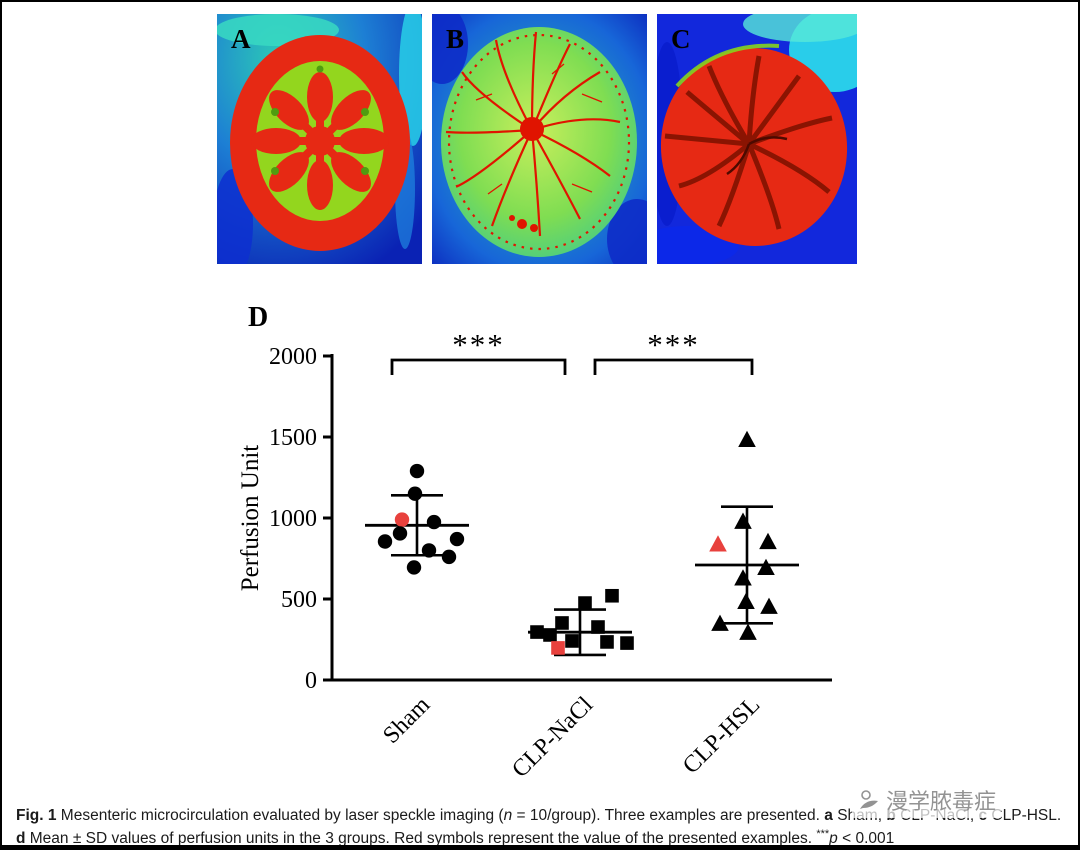  What do you see at coordinates (311, 681) in the screenshot?
I see `y-tick-label: 0` at bounding box center [311, 681].